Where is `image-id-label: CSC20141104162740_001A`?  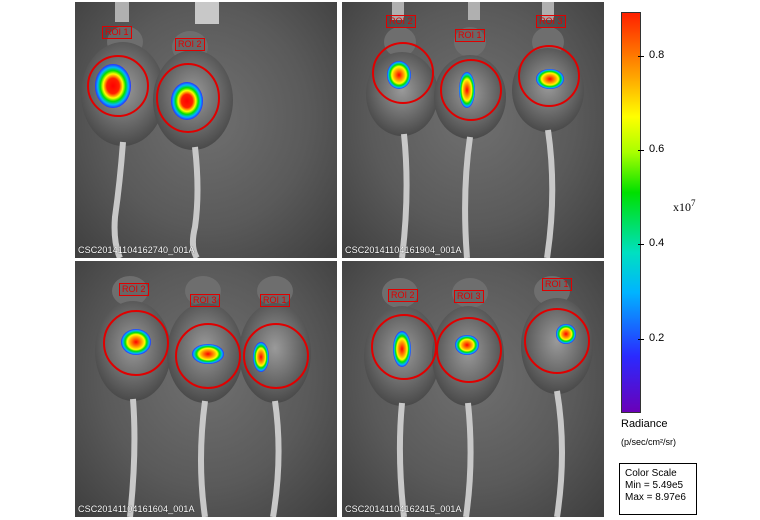 image-id-label: CSC20141104162740_001A is located at coordinates (136, 250).